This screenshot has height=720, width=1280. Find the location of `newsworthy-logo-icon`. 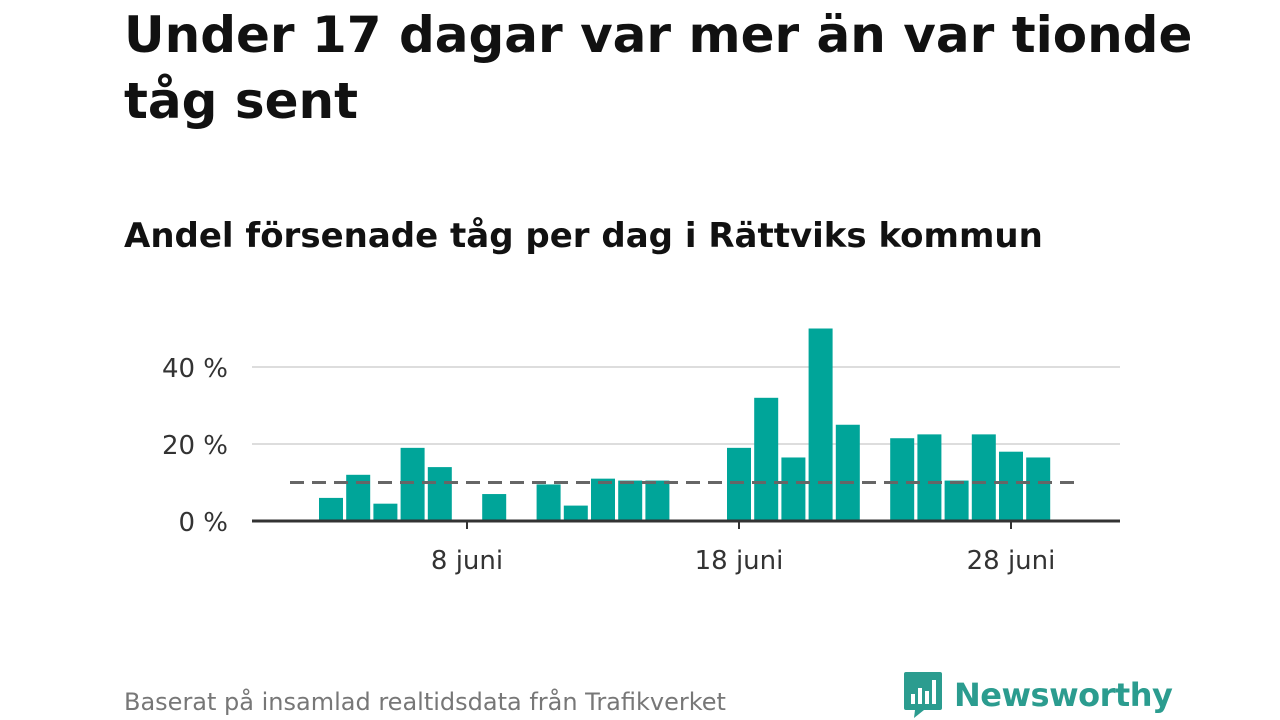

newsworthy-logo-icon is located at coordinates (923, 695).